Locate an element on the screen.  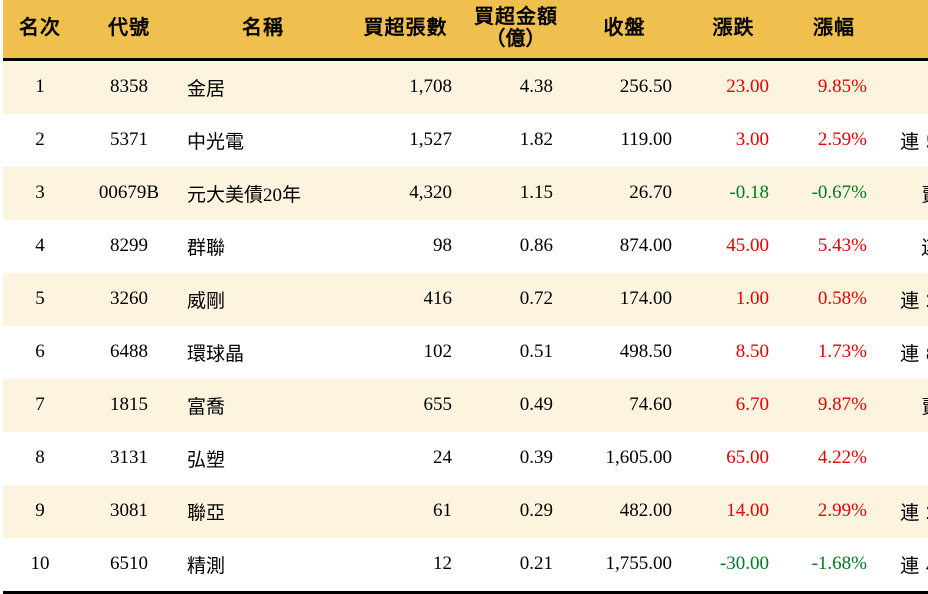
cell-close: 482.00 is located at coordinates (645, 511).